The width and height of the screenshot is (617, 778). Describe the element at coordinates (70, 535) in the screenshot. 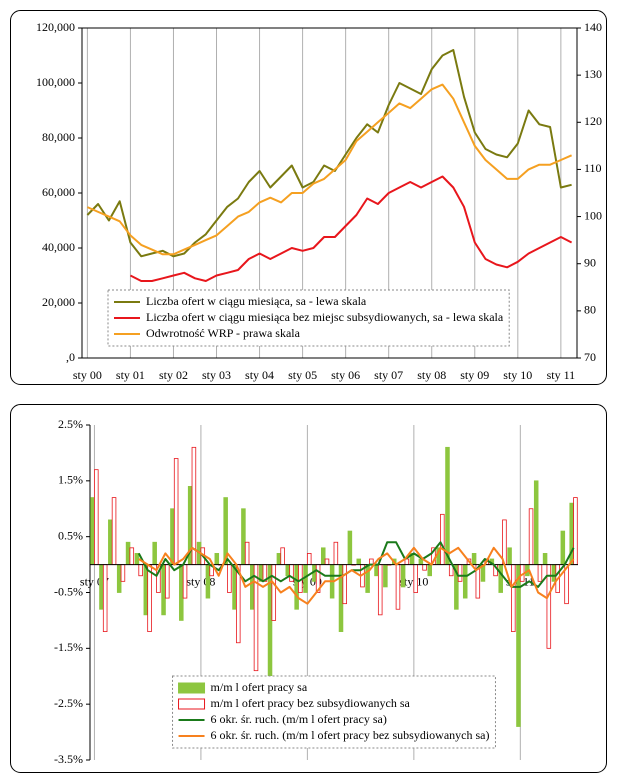

I see `y-tick-label: 0.5%` at that location.